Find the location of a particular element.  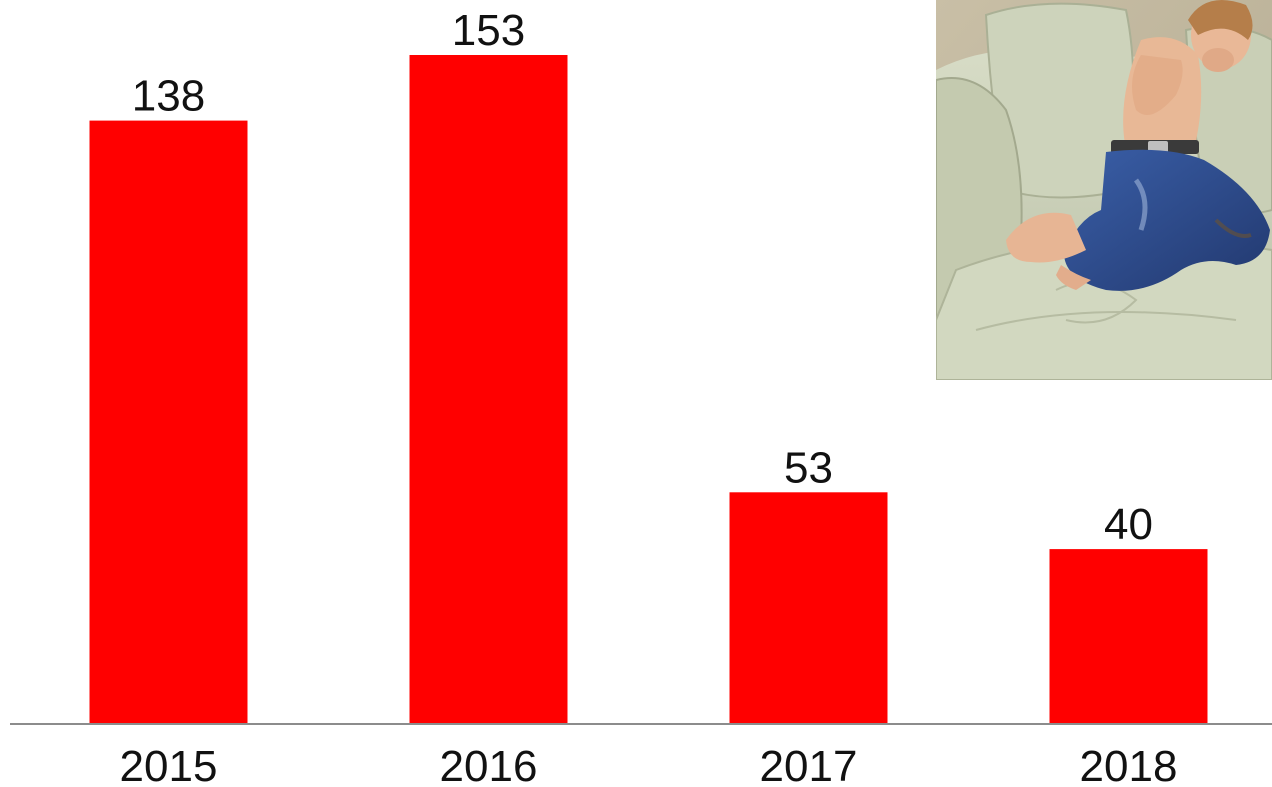

child-on-sofa-photo is located at coordinates (1104, 190).